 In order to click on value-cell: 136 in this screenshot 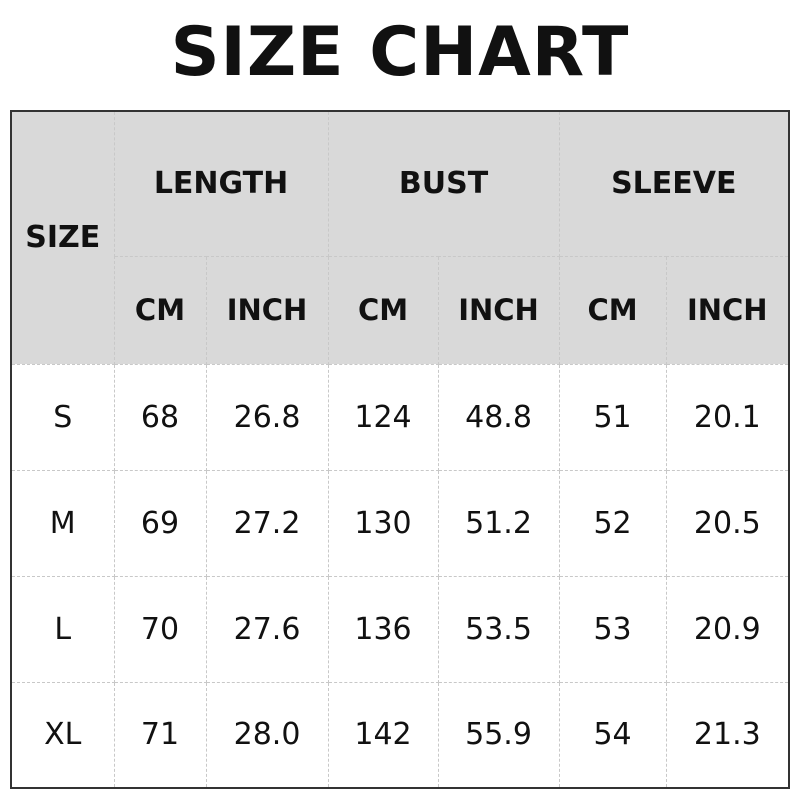, I will do `click(383, 629)`.